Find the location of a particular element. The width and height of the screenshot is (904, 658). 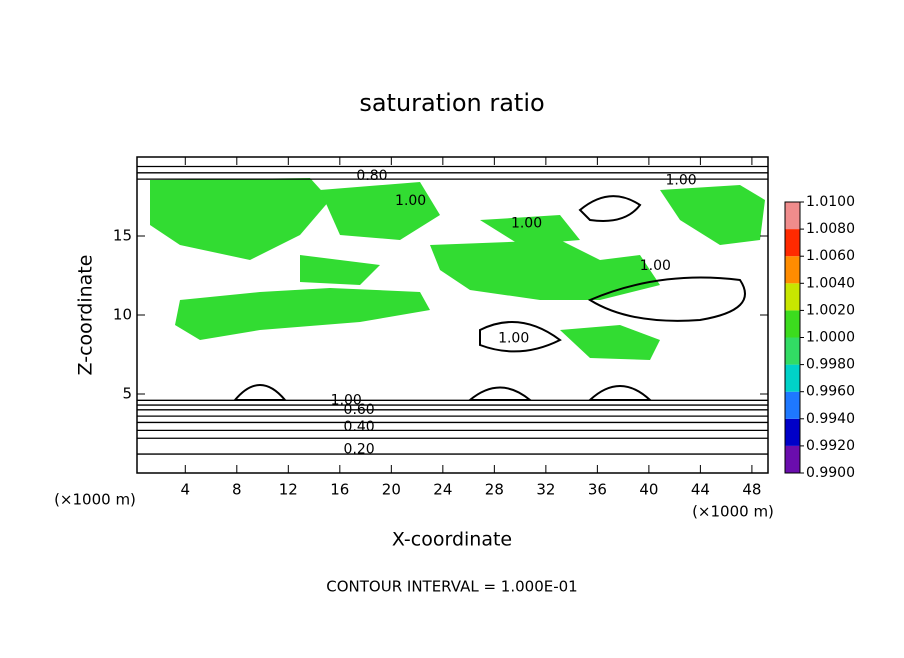

x-tick-label: 40 is located at coordinates (648, 490).